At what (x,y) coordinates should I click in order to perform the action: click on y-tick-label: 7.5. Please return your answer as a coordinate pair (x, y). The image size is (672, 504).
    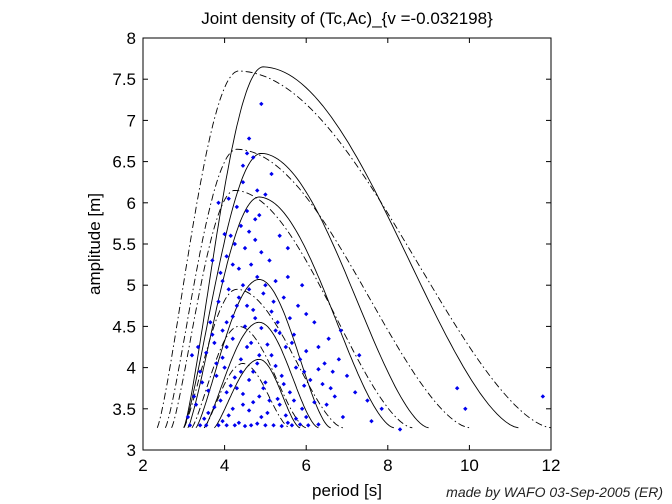
    Looking at the image, I should click on (124, 79).